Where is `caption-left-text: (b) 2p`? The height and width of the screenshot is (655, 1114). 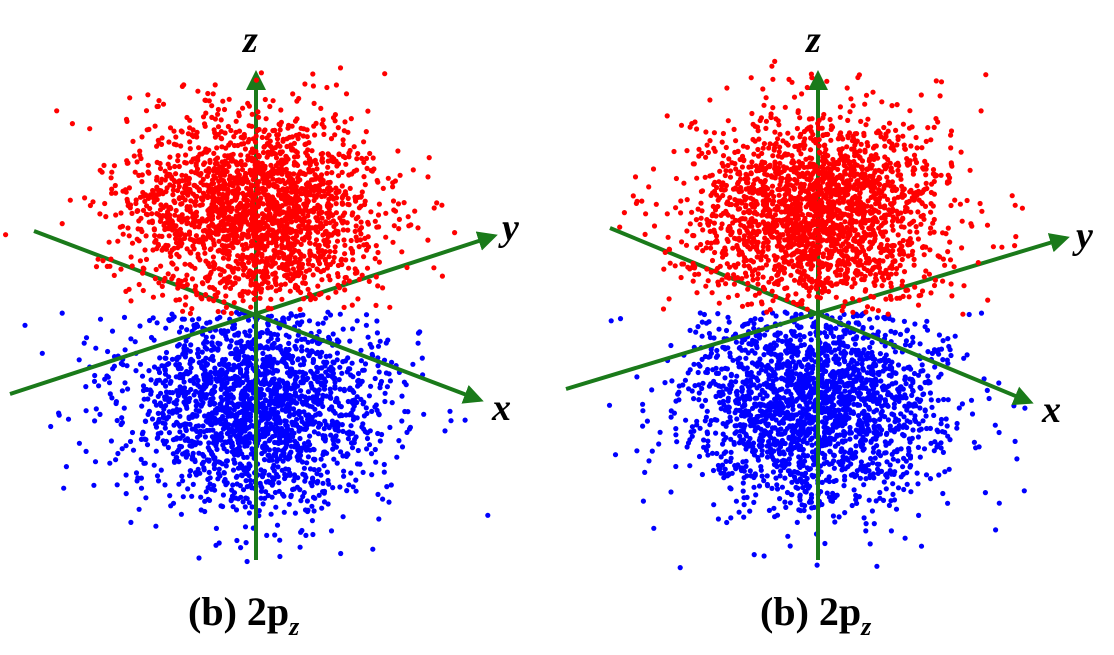 caption-left-text: (b) 2p is located at coordinates (239, 611).